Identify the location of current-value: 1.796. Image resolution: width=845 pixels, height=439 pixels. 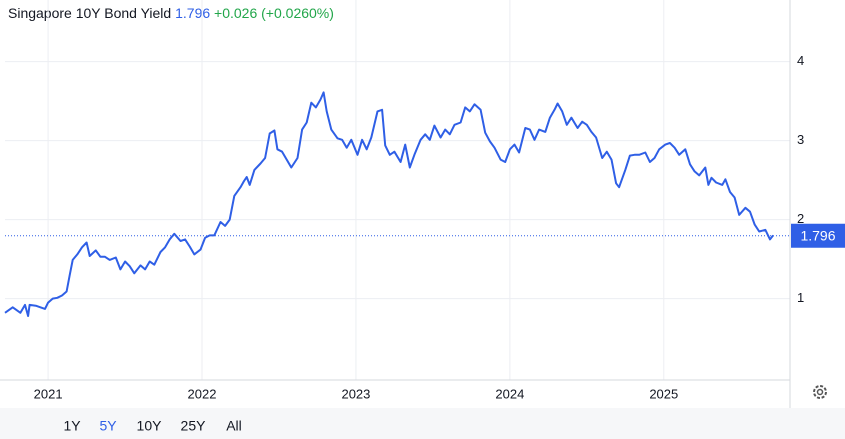
(192, 13).